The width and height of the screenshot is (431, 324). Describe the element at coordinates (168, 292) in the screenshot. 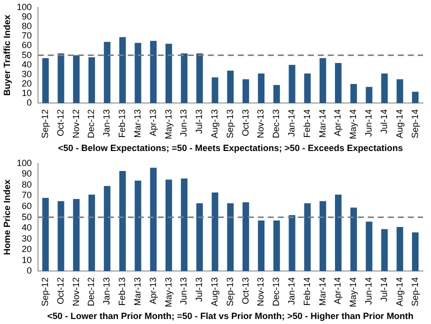

I see `x-tick-label: May-13` at that location.